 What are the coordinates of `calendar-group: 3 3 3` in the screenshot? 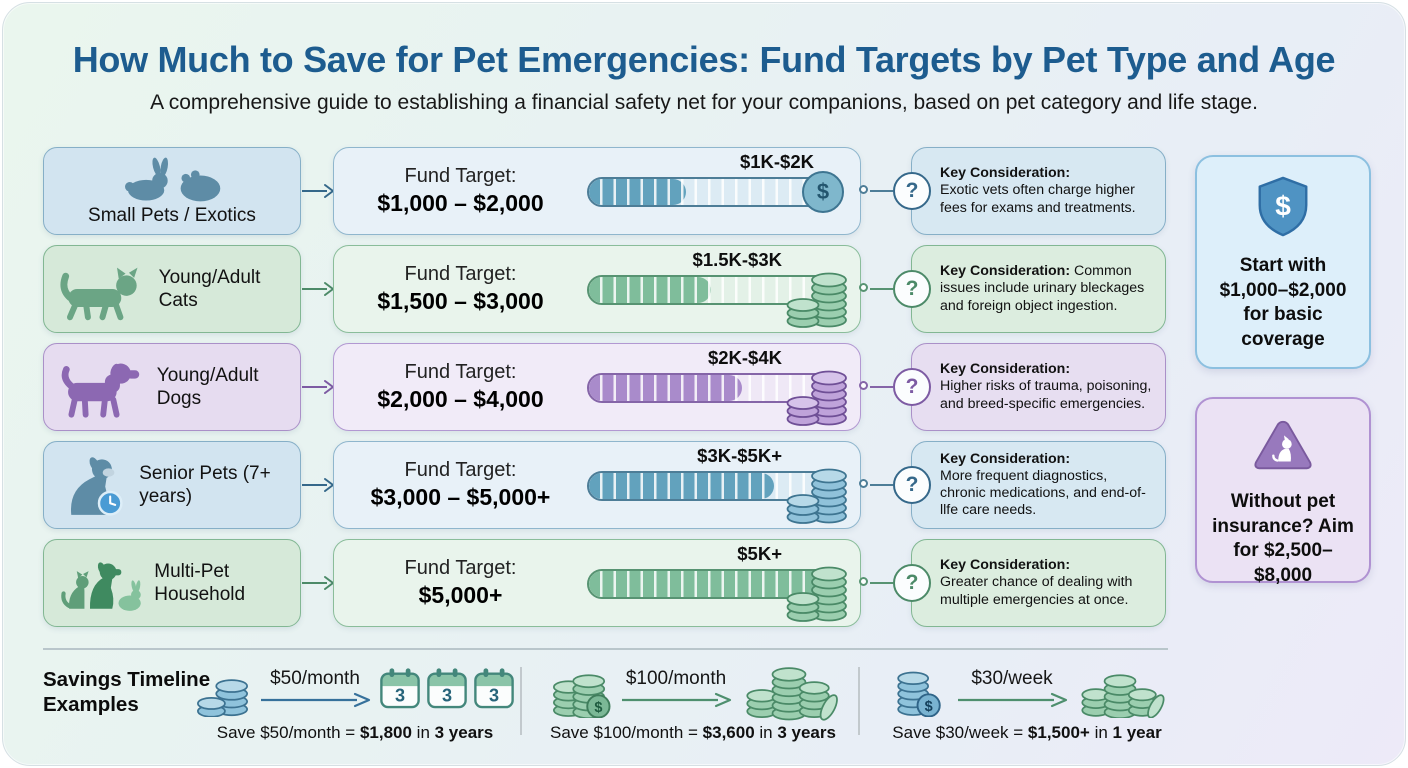 It's located at (447, 688).